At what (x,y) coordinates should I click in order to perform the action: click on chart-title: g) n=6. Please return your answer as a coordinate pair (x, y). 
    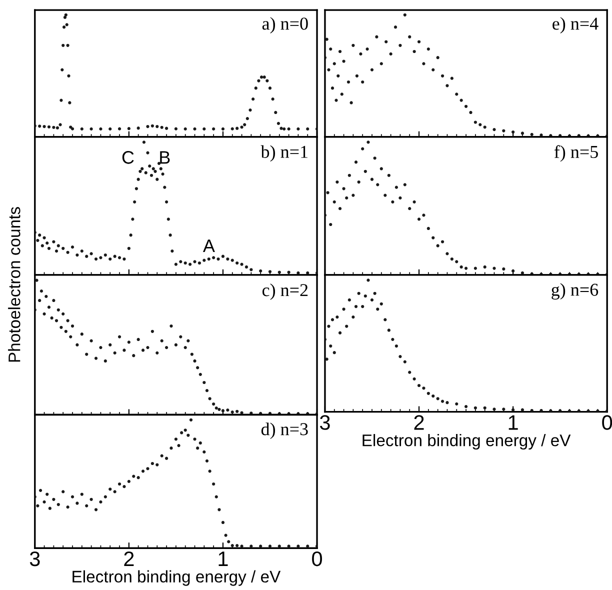
    Looking at the image, I should click on (575, 291).